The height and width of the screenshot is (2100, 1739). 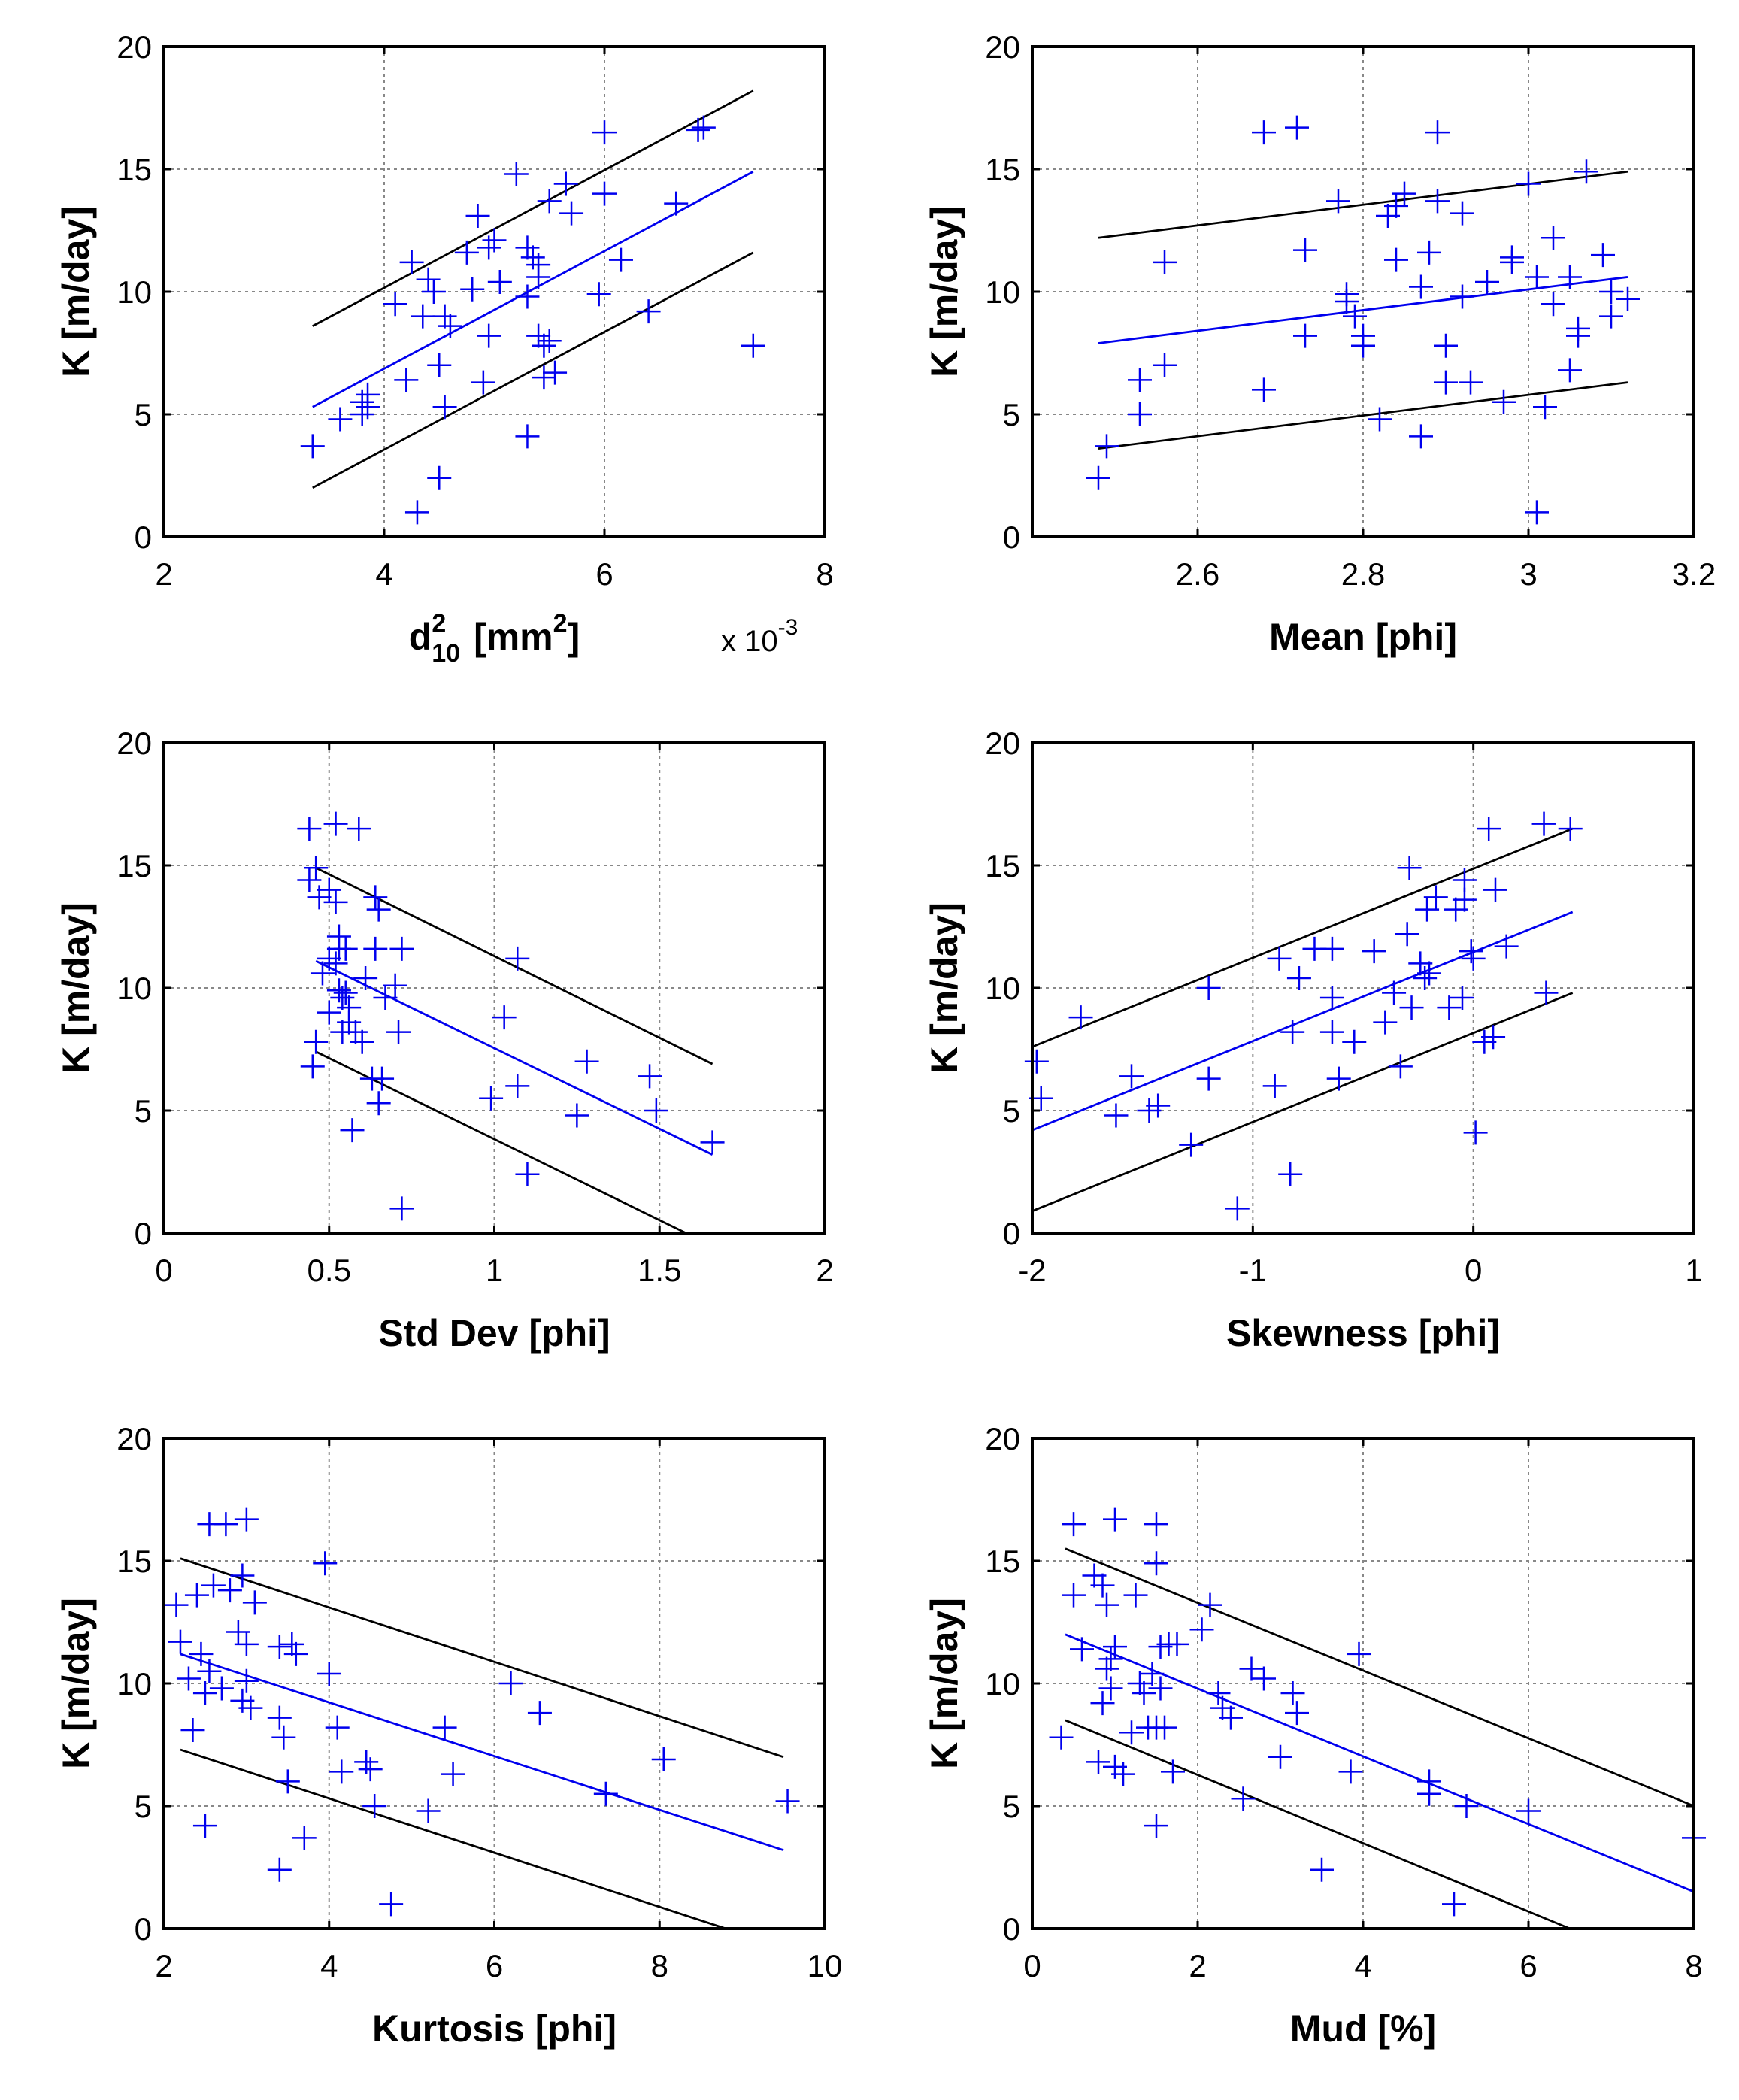 I want to click on y-tick-label: 0, so click(x=143, y=1929).